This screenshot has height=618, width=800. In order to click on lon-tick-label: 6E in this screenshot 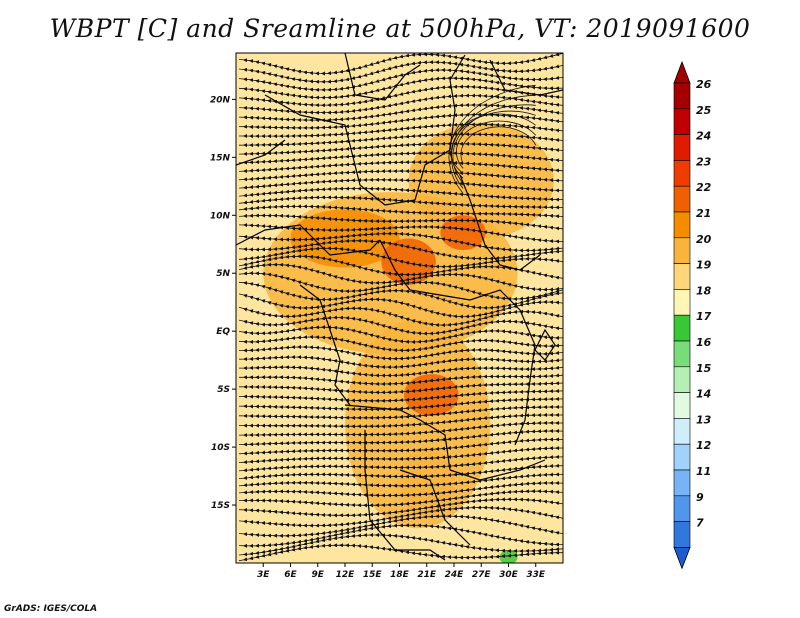, I will do `click(290, 575)`.